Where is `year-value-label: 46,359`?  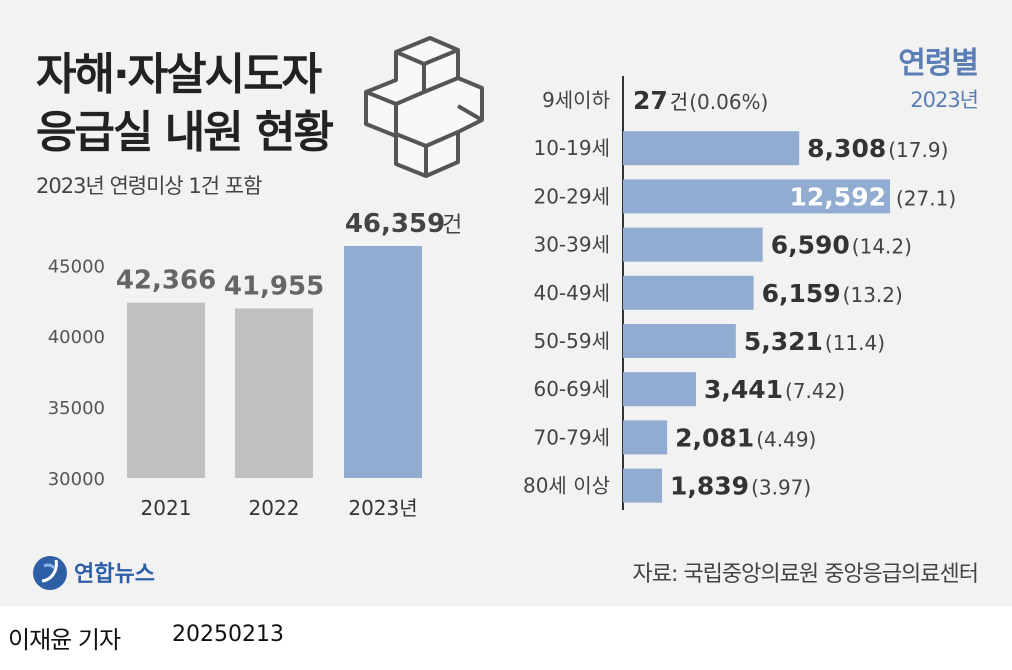 year-value-label: 46,359 is located at coordinates (395, 224).